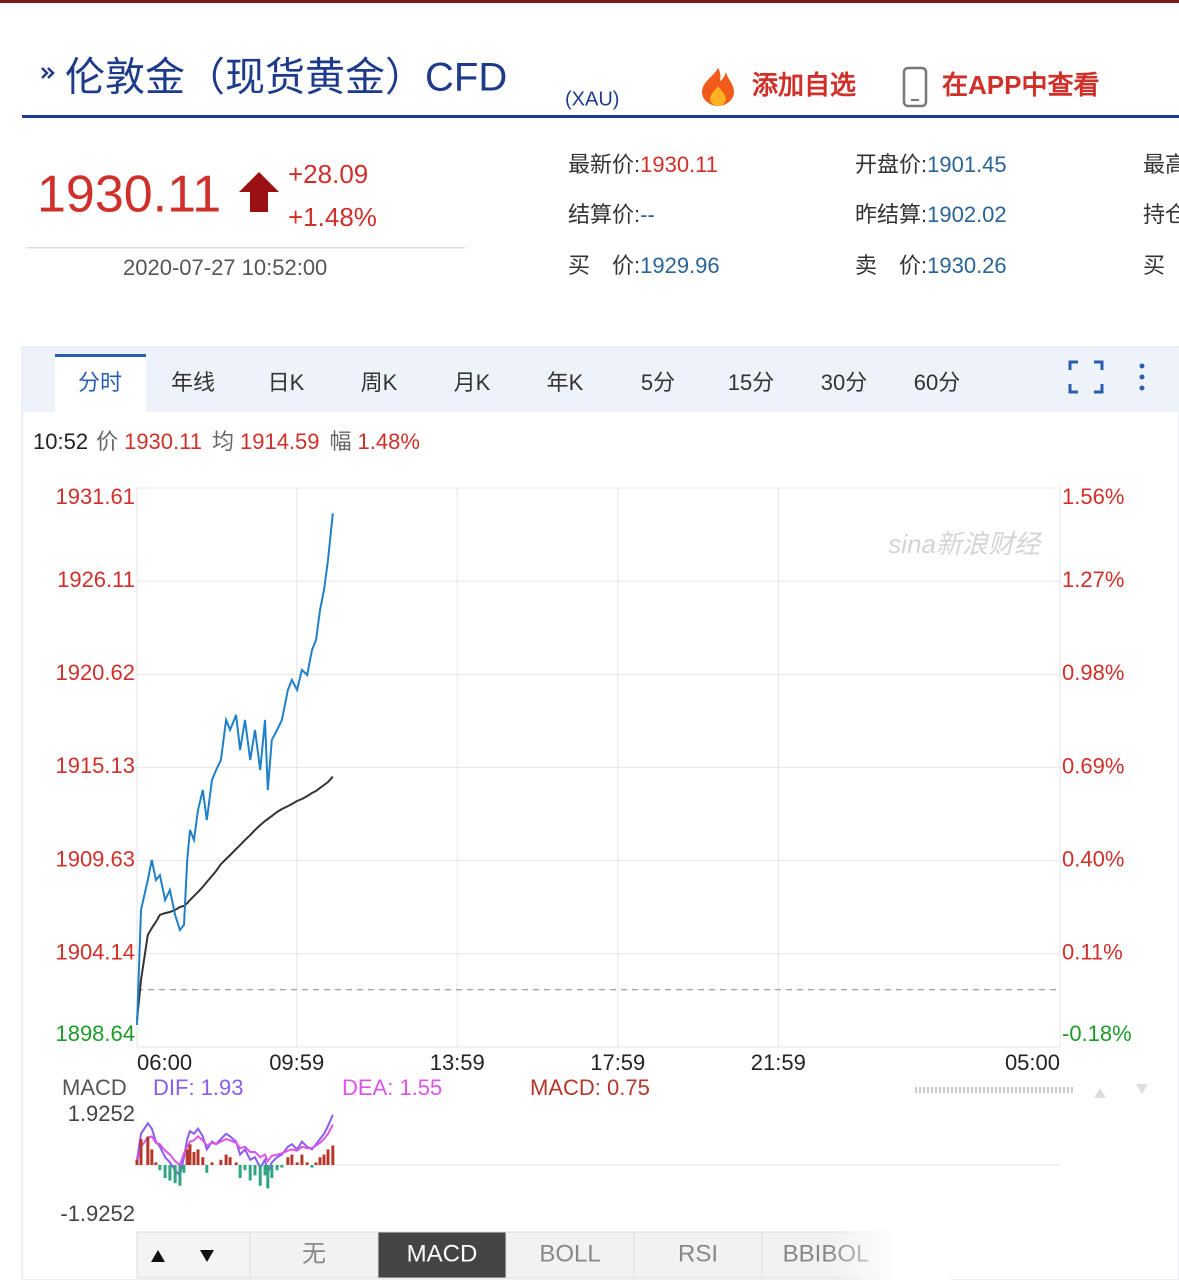  I want to click on field-value: 1901.45, so click(967, 164).